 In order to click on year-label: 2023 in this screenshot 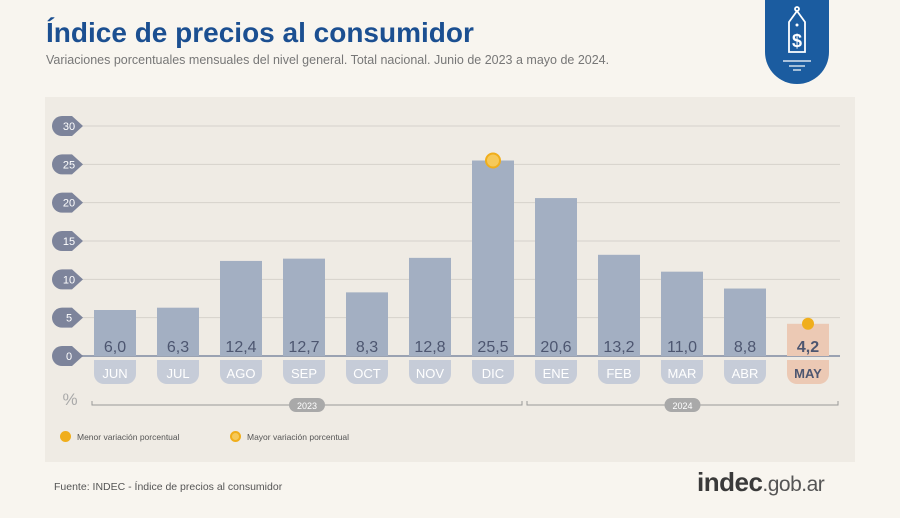, I will do `click(307, 406)`.